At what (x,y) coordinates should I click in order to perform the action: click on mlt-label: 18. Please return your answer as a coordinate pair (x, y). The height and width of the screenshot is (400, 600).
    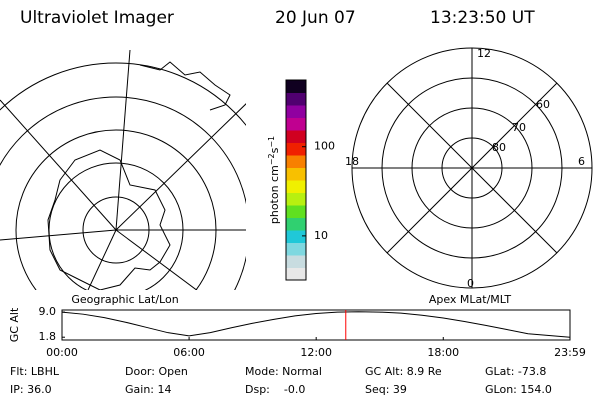
    Looking at the image, I should click on (352, 161).